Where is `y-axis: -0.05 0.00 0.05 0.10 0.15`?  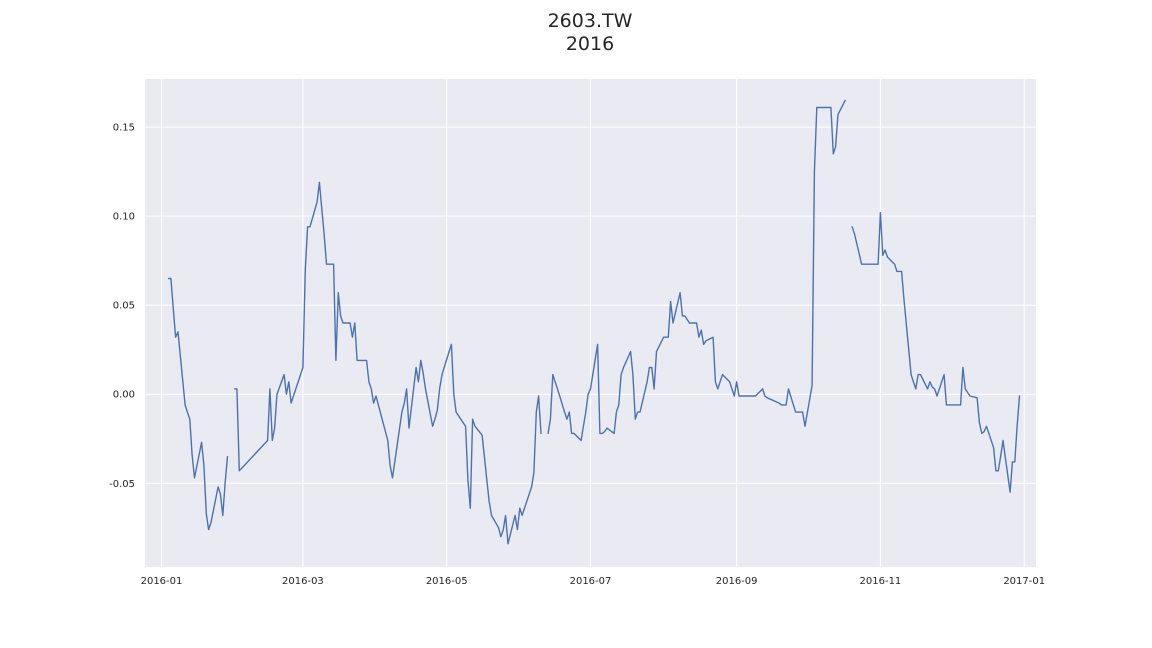 y-axis: -0.05 0.00 0.05 0.10 0.15 is located at coordinates (122, 306).